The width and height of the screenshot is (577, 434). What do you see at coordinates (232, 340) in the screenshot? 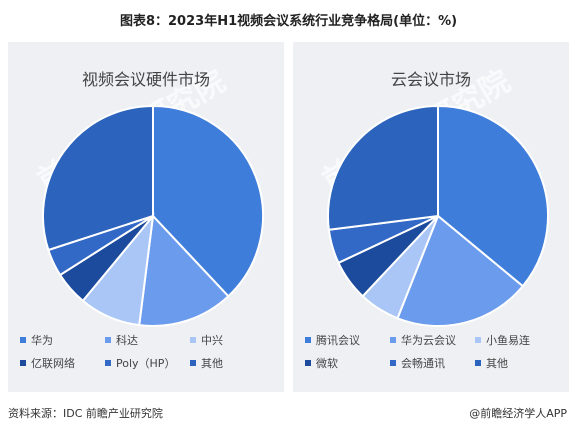
I see `legend-item: 中兴` at bounding box center [232, 340].